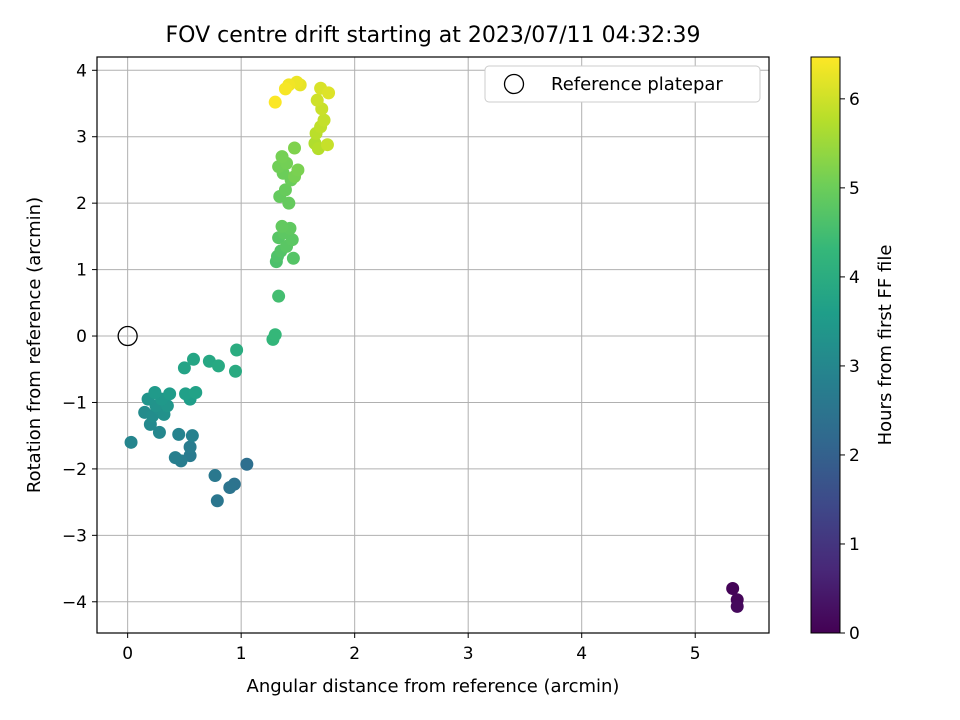 This screenshot has width=960, height=720. Describe the element at coordinates (127, 654) in the screenshot. I see `x-tick-label: 0` at that location.